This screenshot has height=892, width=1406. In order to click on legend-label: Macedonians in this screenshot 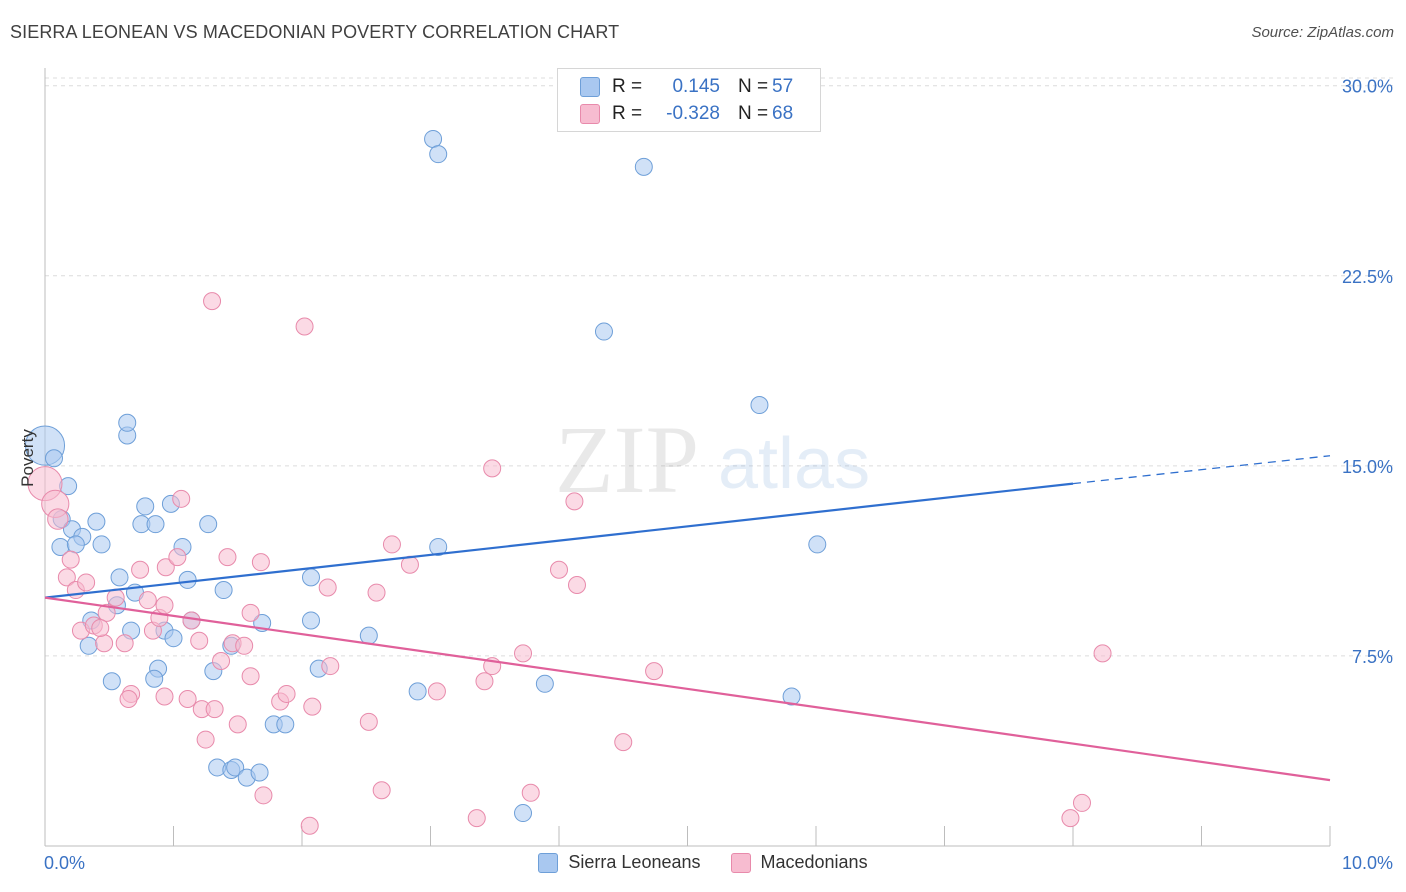, I will do `click(814, 862)`.